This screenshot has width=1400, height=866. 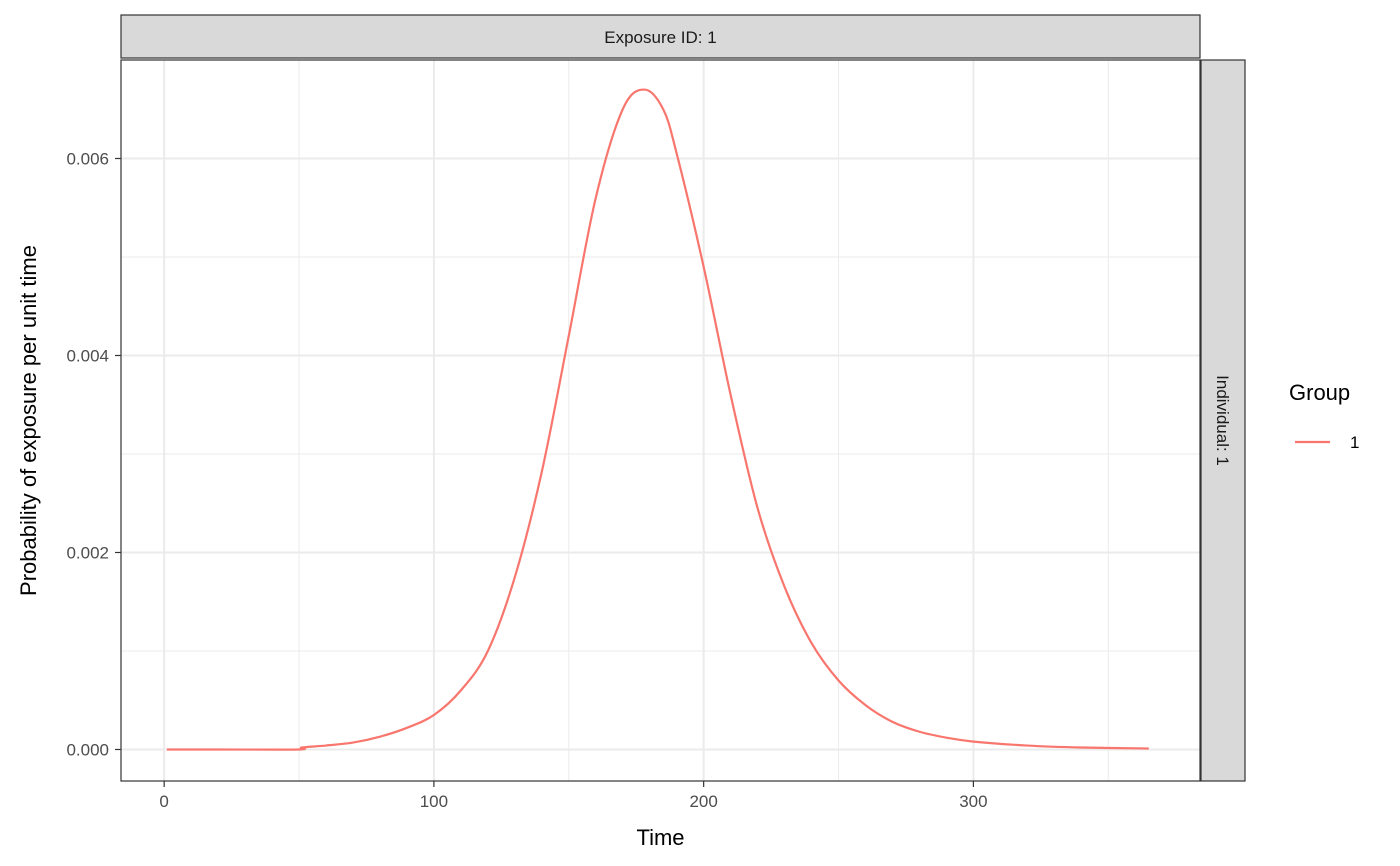 I want to click on y-tick-label: 0.000, so click(x=87, y=749).